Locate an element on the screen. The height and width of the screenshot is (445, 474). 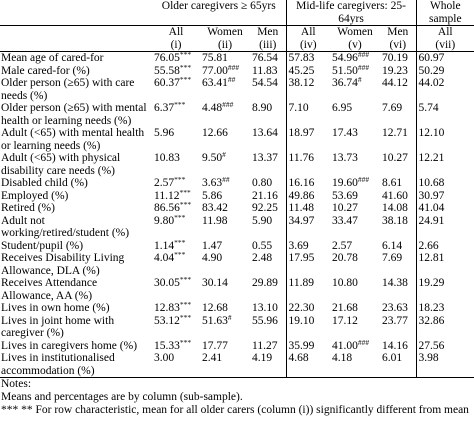
cell: 13.64 is located at coordinates (268, 139).